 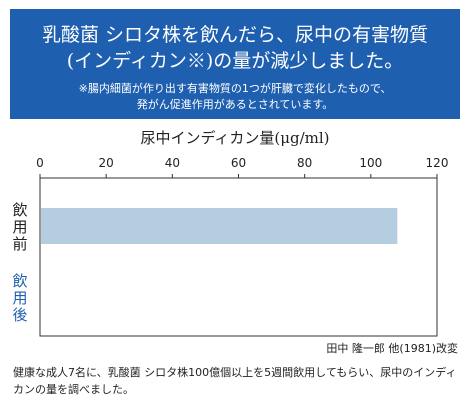 What do you see at coordinates (304, 163) in the screenshot?
I see `x-tick-label: 80` at bounding box center [304, 163].